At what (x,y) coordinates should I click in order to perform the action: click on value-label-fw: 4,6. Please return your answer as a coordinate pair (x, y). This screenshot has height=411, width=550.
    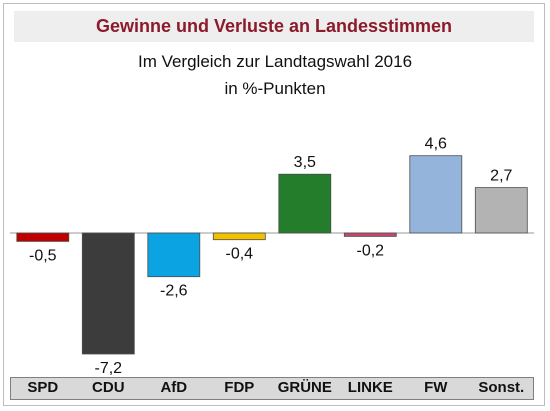
    Looking at the image, I should click on (436, 144).